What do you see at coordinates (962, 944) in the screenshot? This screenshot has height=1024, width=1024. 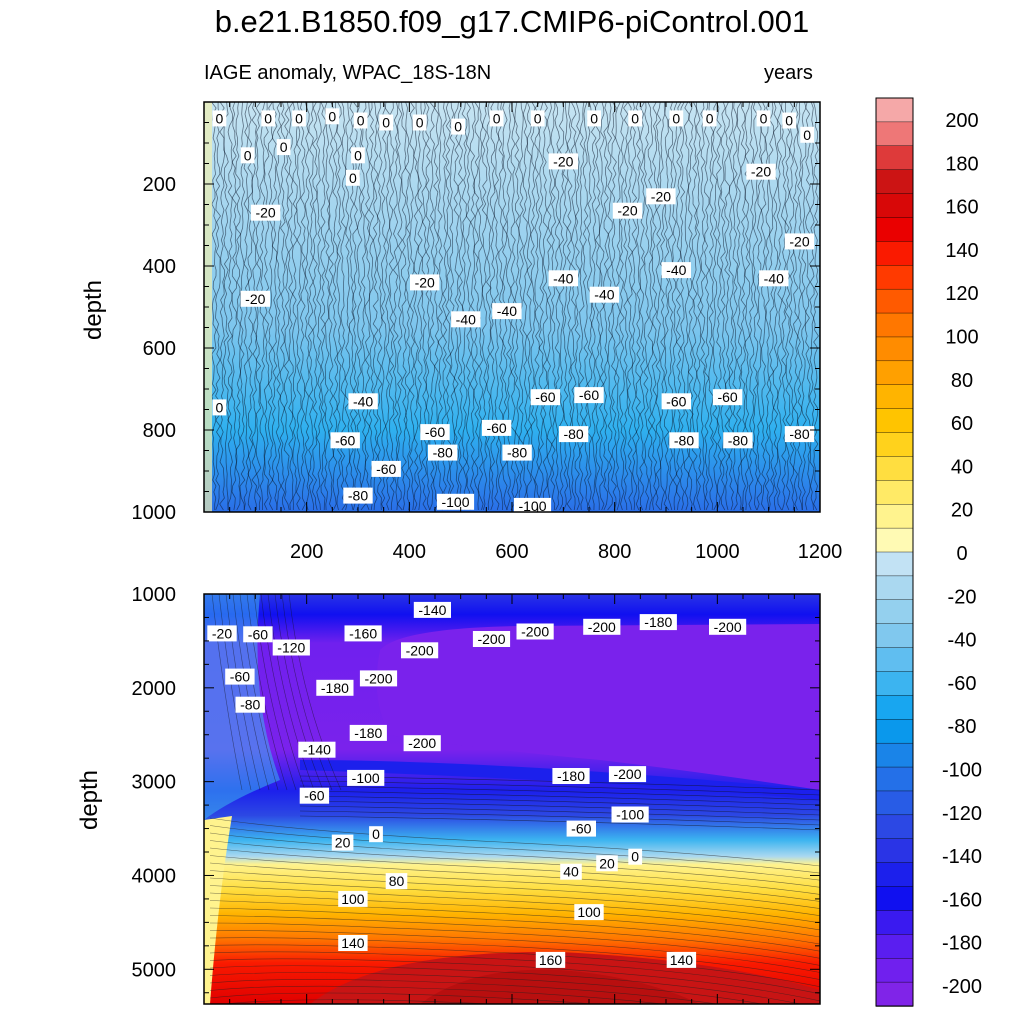 I see `colorbar-label: -180` at bounding box center [962, 944].